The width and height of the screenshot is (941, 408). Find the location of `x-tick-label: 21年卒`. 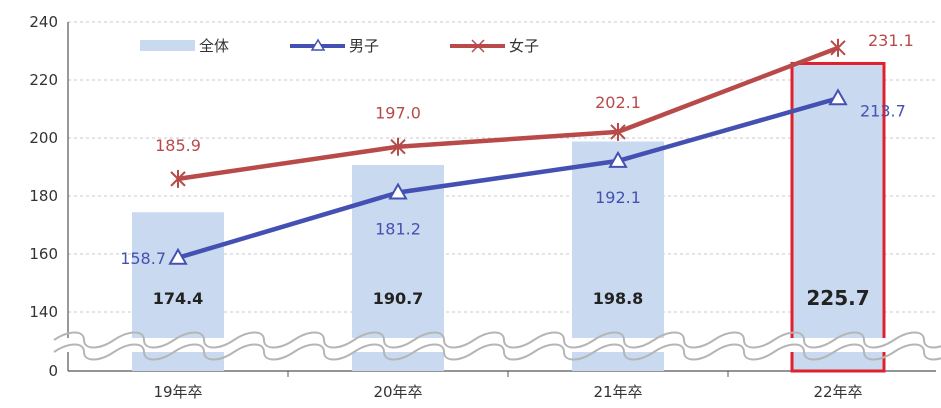

x-tick-label: 21年卒 is located at coordinates (617, 392).